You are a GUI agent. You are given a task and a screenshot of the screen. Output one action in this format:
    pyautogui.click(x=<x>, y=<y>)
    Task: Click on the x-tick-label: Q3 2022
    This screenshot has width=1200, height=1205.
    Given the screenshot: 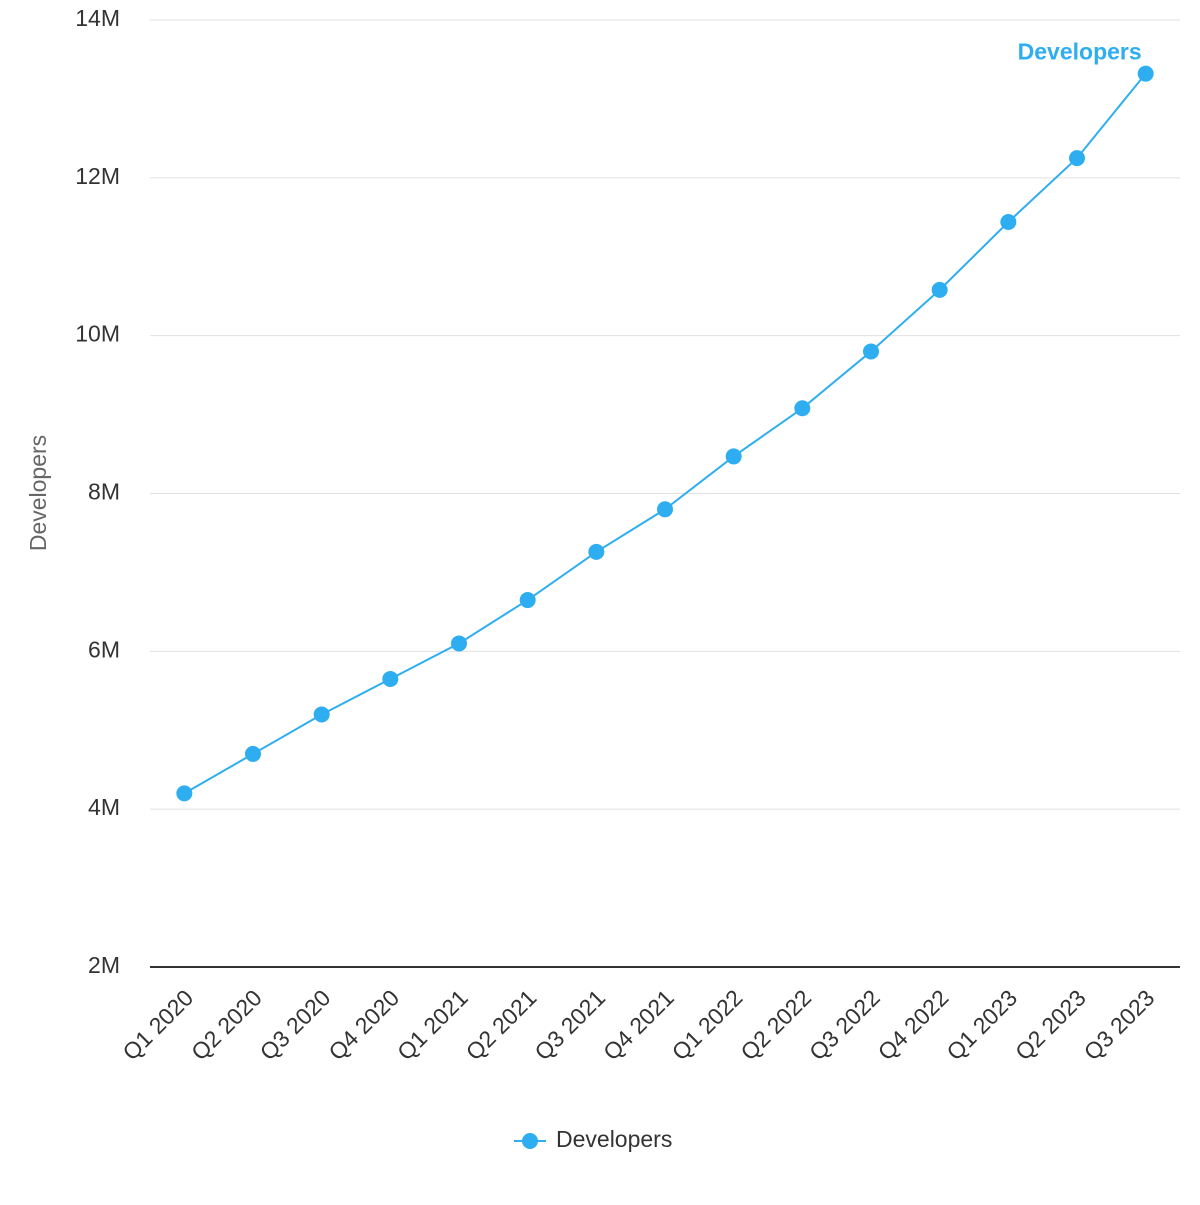 What is the action you would take?
    pyautogui.click(x=844, y=1024)
    